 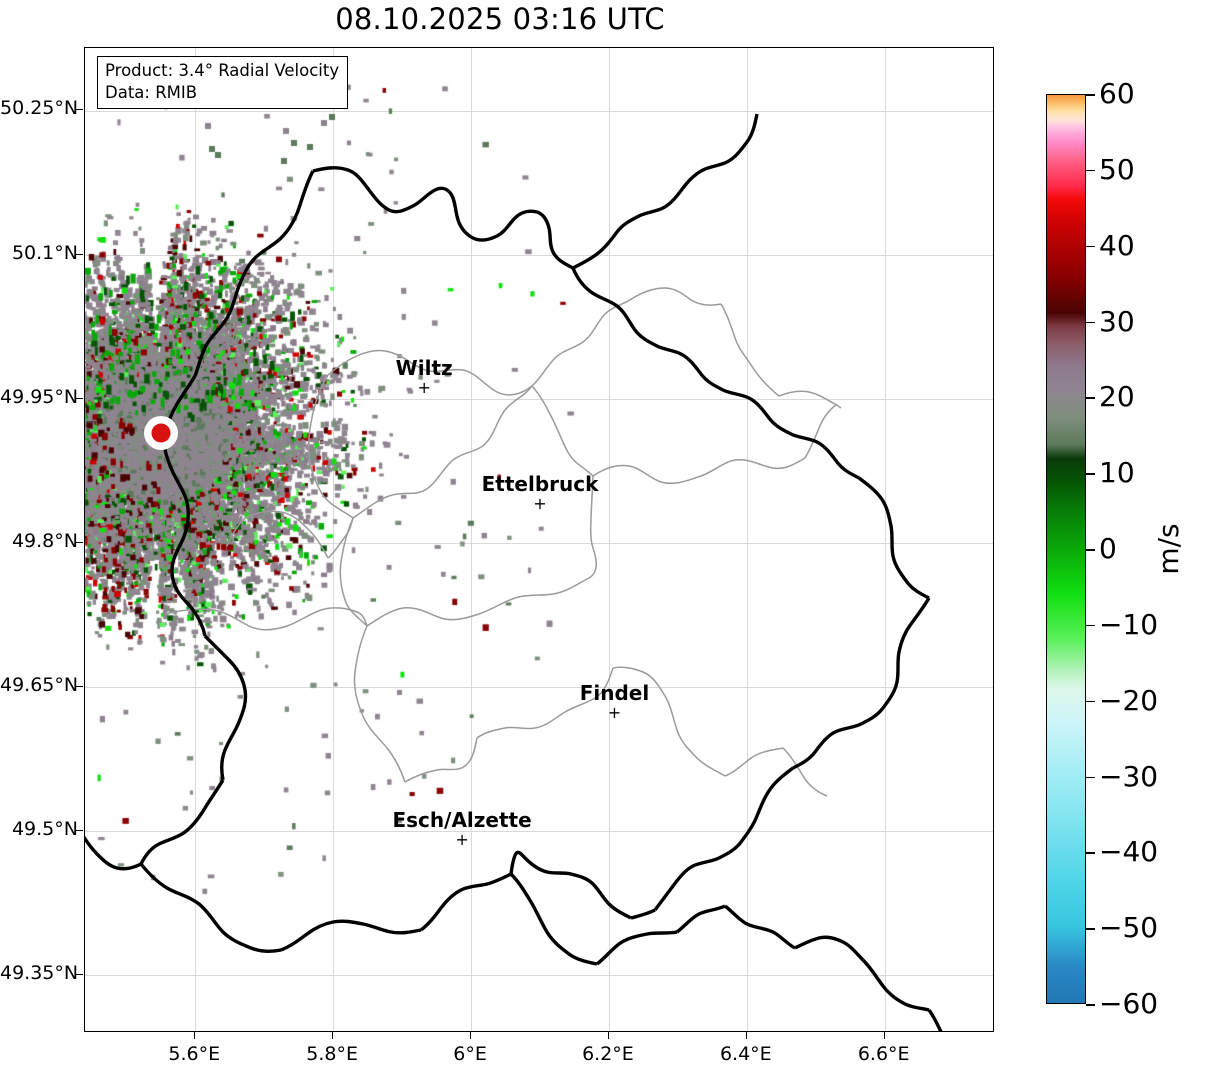 I want to click on data-source-line: Data: RMIB, so click(x=151, y=92).